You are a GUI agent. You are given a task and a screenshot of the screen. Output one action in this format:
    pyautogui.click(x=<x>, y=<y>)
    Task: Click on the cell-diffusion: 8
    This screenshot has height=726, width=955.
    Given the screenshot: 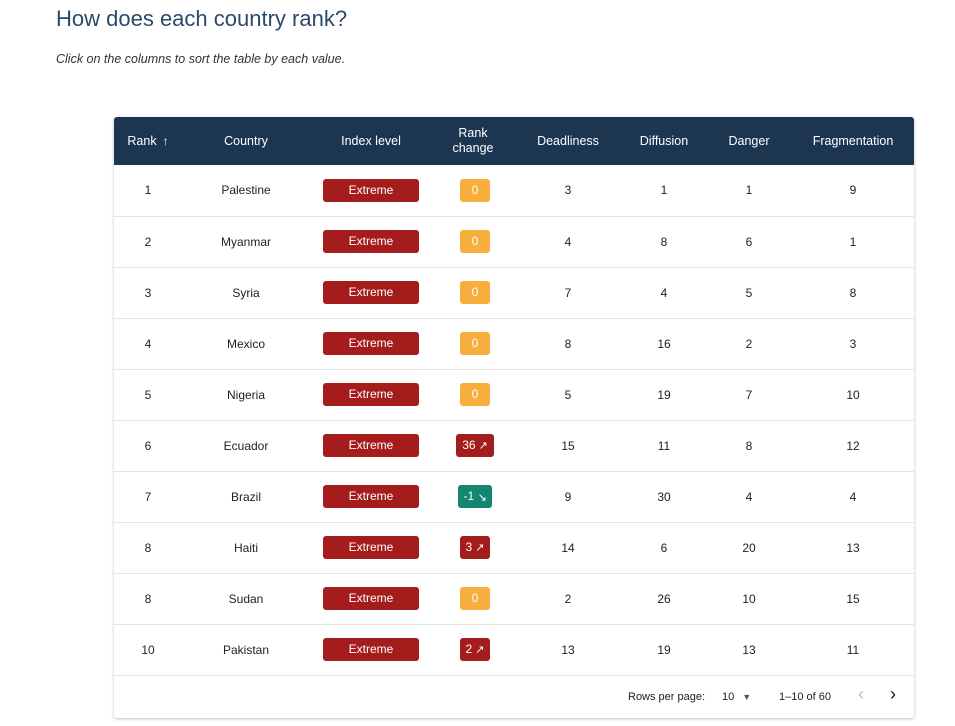 What is the action you would take?
    pyautogui.click(x=664, y=241)
    